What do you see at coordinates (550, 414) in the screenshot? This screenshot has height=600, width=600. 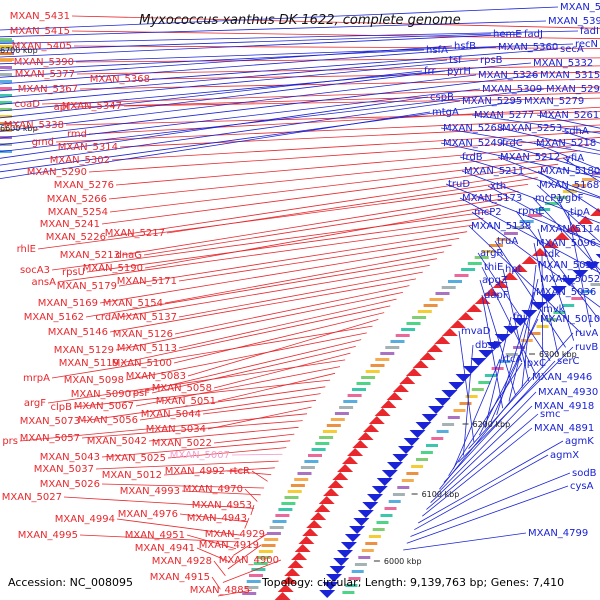 I see `gene-label-right: smc` at bounding box center [550, 414].